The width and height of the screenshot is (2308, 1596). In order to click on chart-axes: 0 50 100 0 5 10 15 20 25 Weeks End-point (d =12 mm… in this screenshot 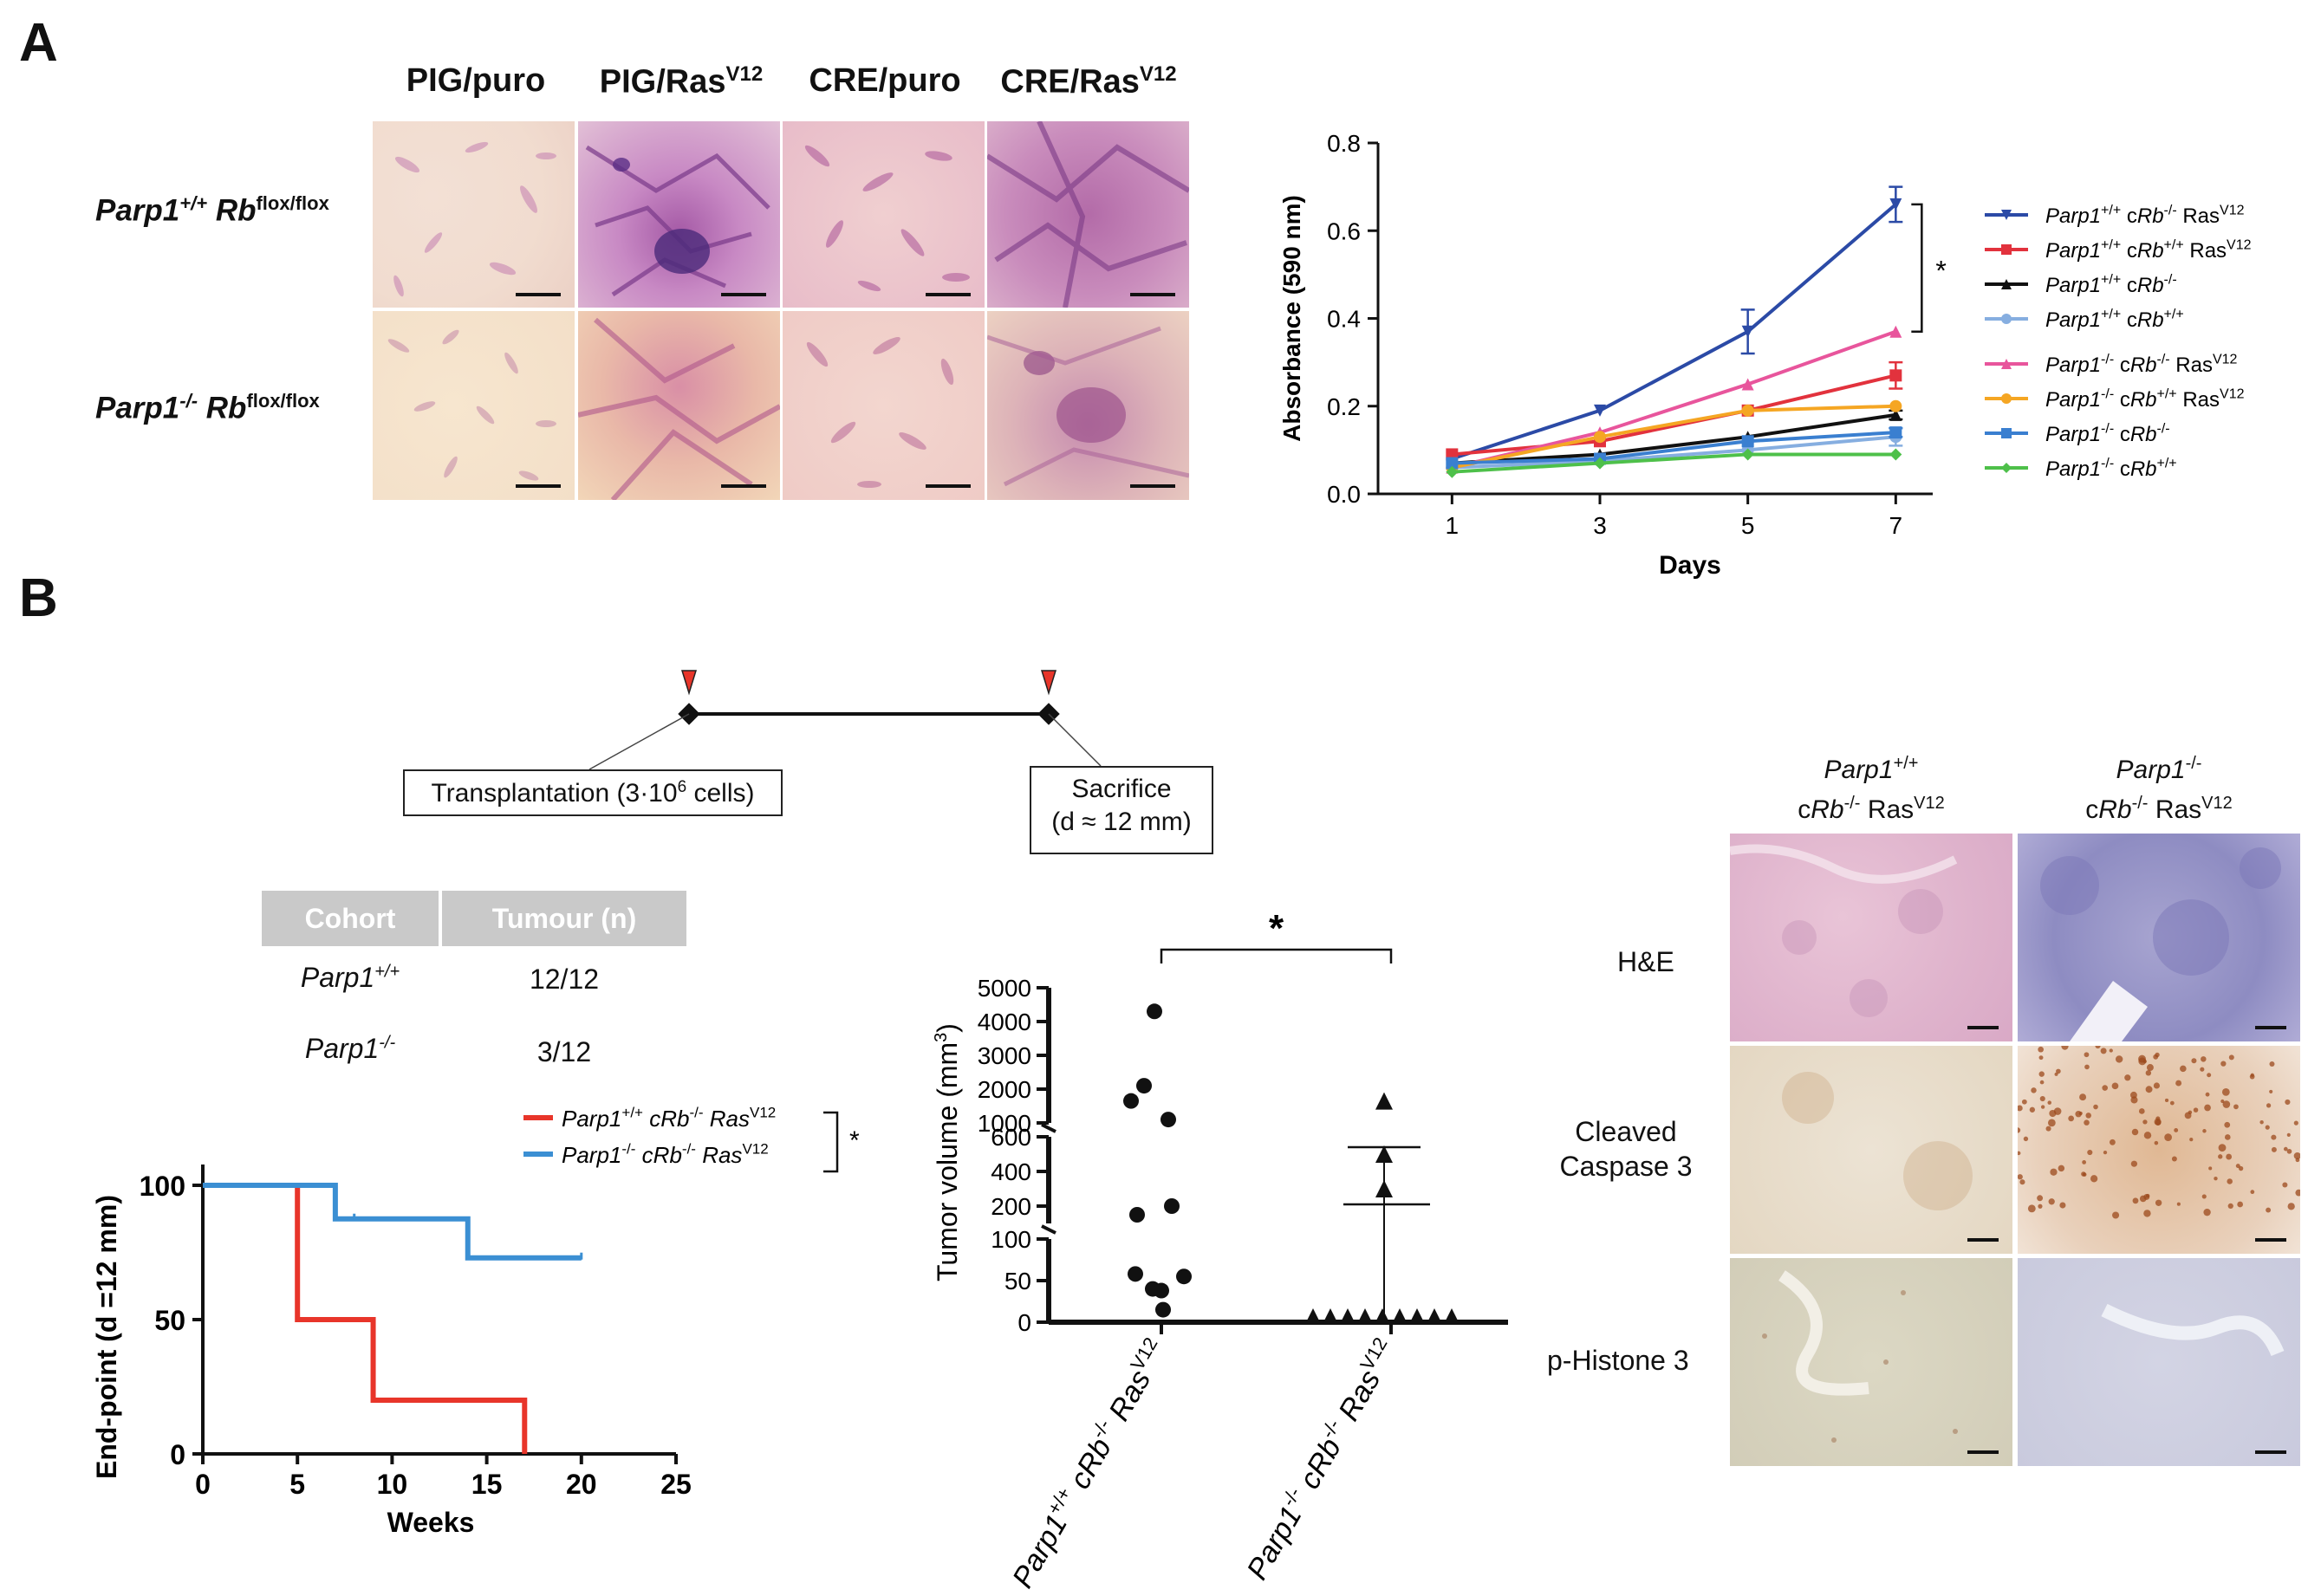, I will do `click(391, 1351)`.